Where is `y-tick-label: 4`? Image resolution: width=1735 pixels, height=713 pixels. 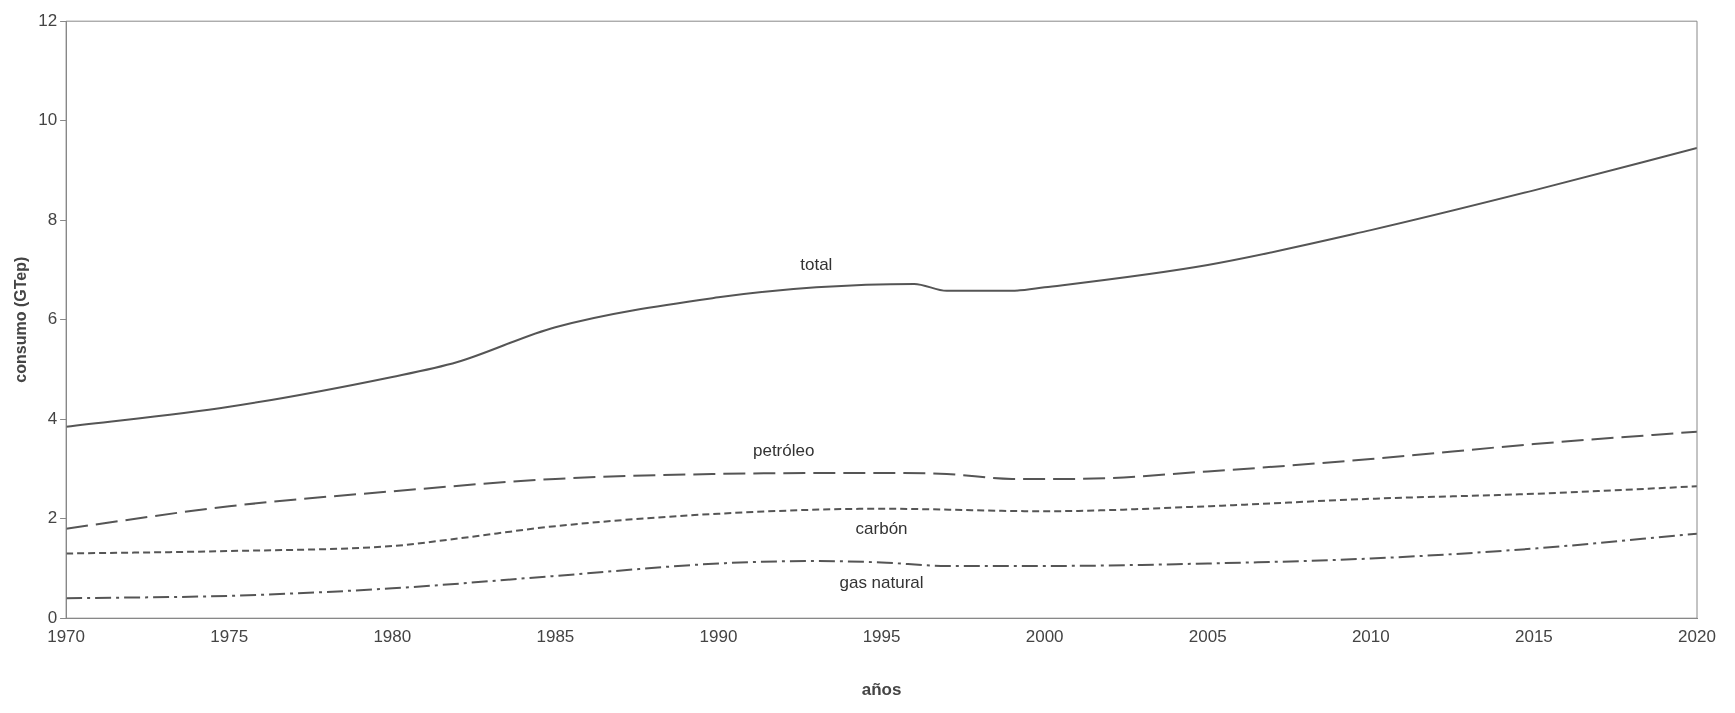 y-tick-label: 4 is located at coordinates (52, 418).